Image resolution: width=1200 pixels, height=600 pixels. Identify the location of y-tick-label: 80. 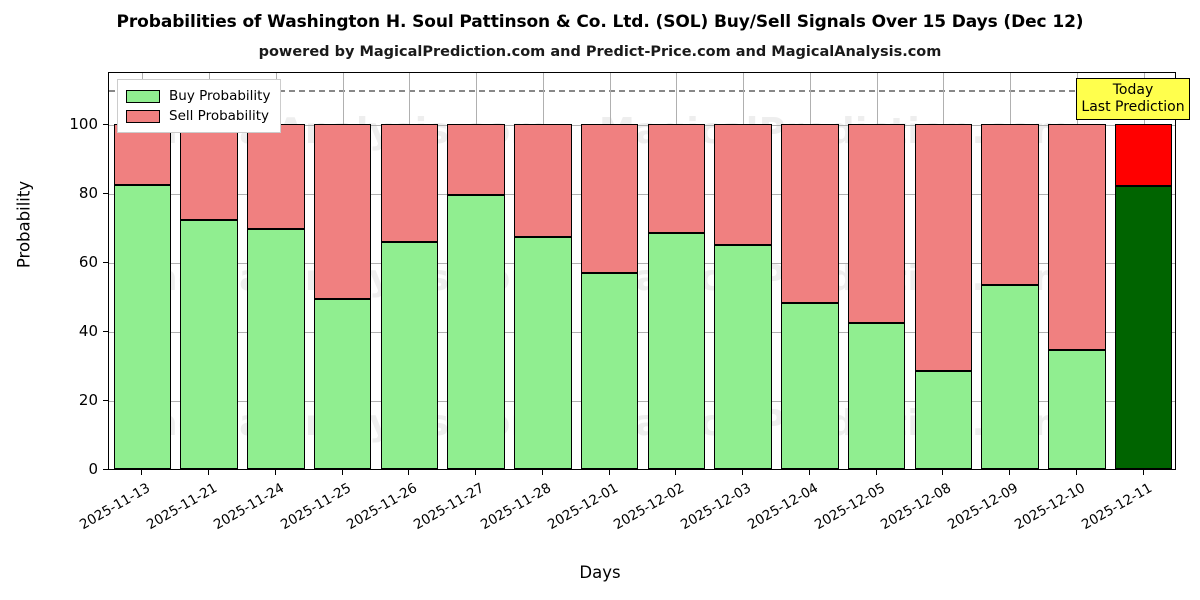
(88, 192).